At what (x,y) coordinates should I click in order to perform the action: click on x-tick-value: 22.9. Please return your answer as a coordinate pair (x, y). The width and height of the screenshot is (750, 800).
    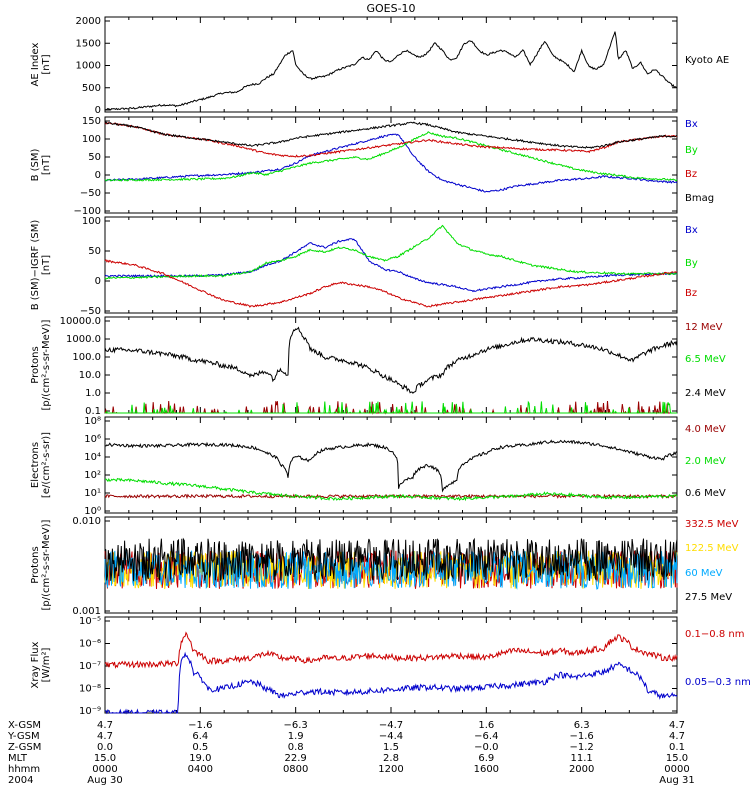
    Looking at the image, I should click on (296, 758).